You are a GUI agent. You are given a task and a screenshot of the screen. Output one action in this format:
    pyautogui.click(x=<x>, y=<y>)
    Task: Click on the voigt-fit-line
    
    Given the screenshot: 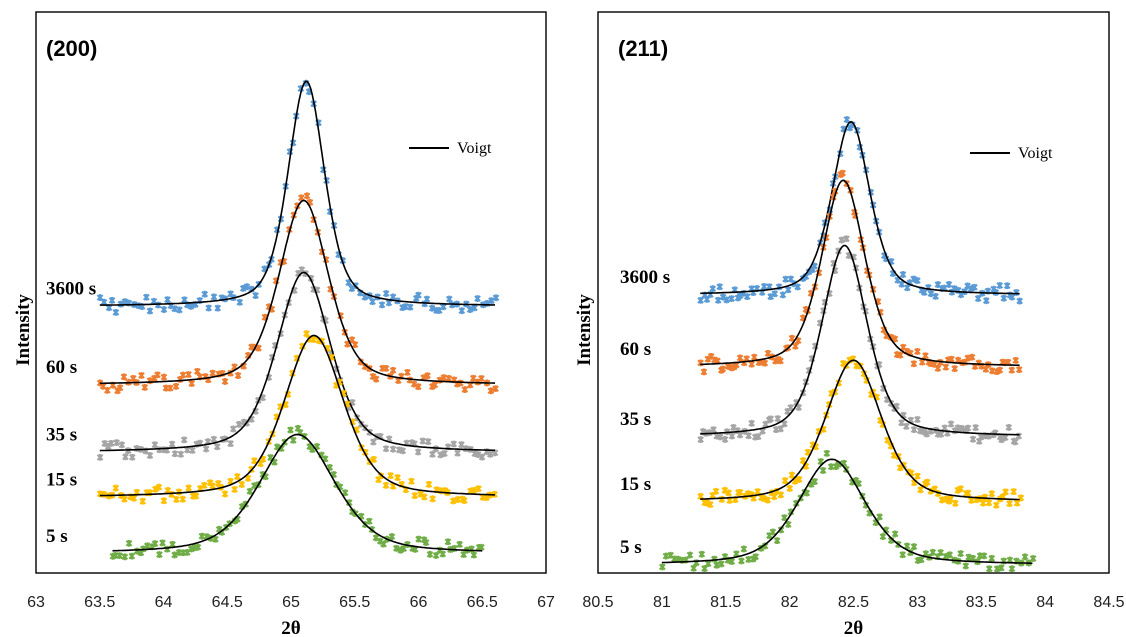 What is the action you would take?
    pyautogui.click(x=297, y=492)
    